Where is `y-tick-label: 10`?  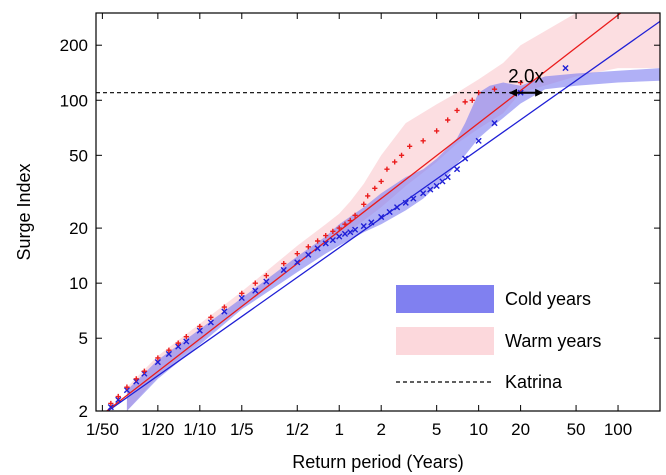
y-tick-label: 10 is located at coordinates (78, 283).